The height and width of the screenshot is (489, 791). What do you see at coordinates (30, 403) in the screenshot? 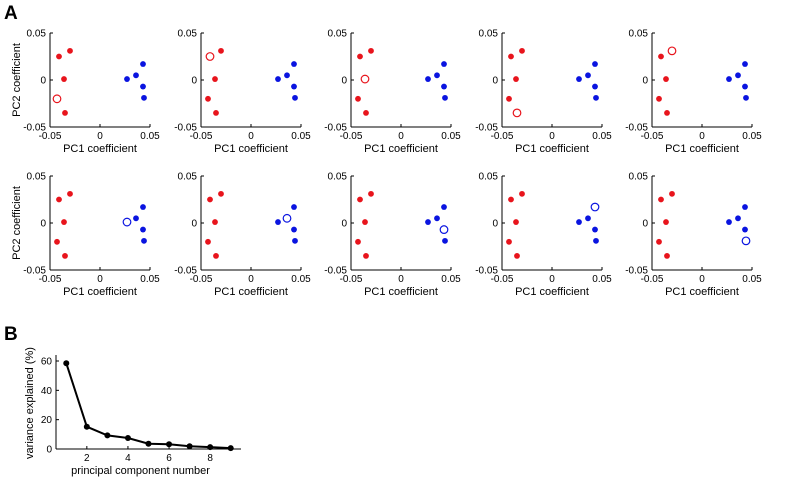
I see `y-axis-label: variance explained (%)` at bounding box center [30, 403].